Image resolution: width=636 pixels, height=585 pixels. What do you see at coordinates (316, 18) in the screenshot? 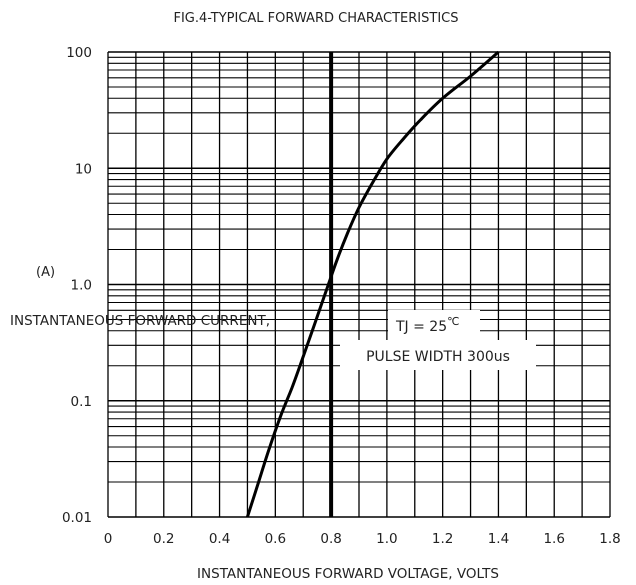
I see `chart-title: FIG.4-TYPICAL FORWARD CHARACTERISTICS` at bounding box center [316, 18].